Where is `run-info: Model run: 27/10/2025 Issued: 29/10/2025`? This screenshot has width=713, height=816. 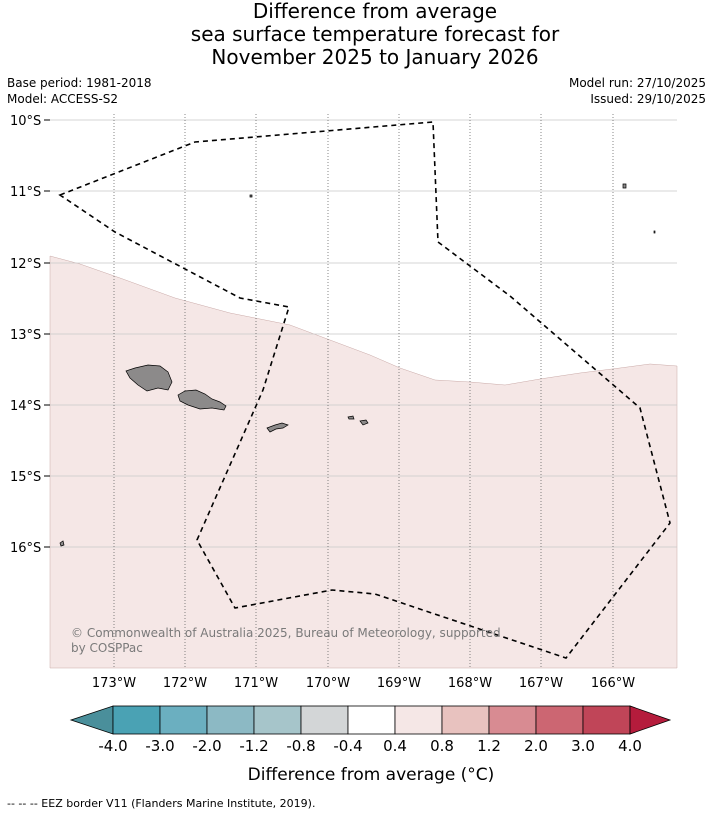 run-info: Model run: 27/10/2025 Issued: 29/10/2025 is located at coordinates (637, 91).